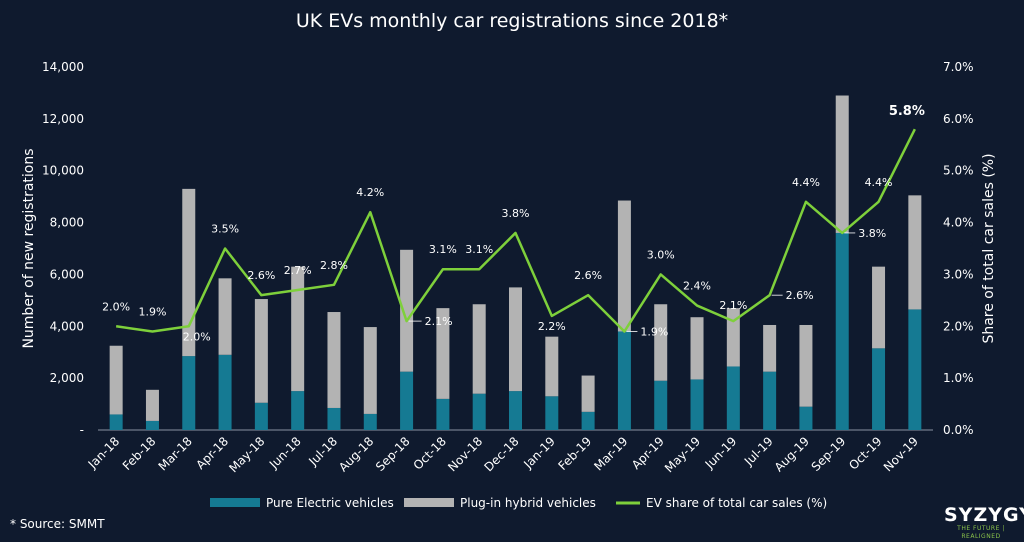  Describe the element at coordinates (29, 248) in the screenshot. I see `y-axis-title: Number of new registrations` at that location.